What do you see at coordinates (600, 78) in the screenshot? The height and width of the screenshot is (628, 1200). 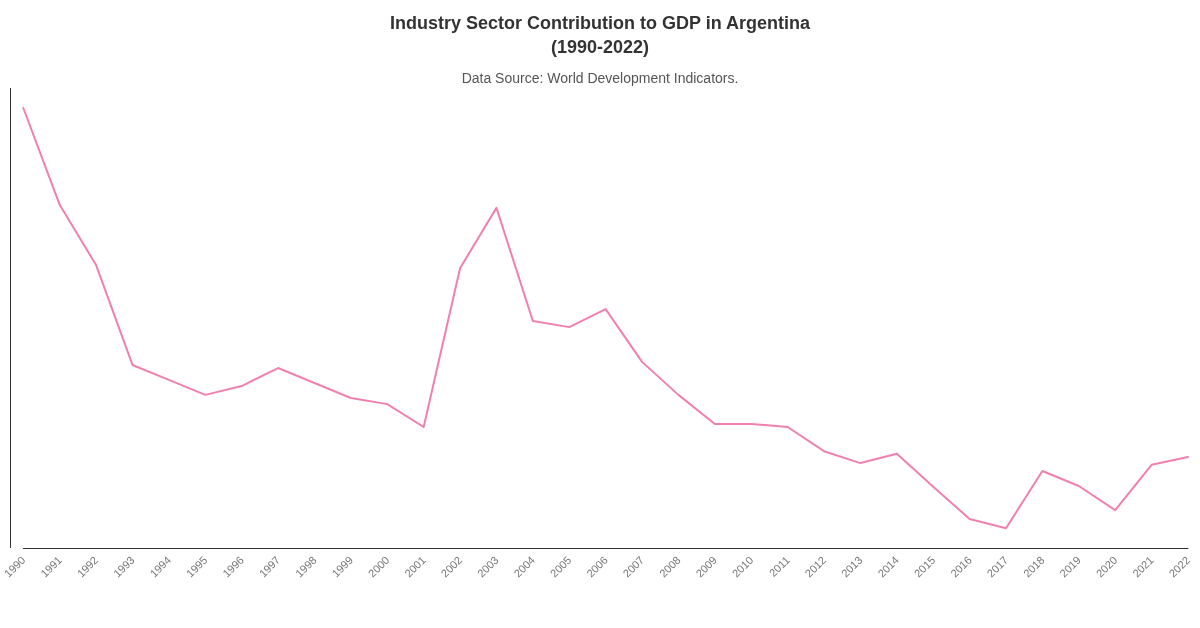 I see `chart-subtitle: Data Source: World Development Indicators.` at bounding box center [600, 78].